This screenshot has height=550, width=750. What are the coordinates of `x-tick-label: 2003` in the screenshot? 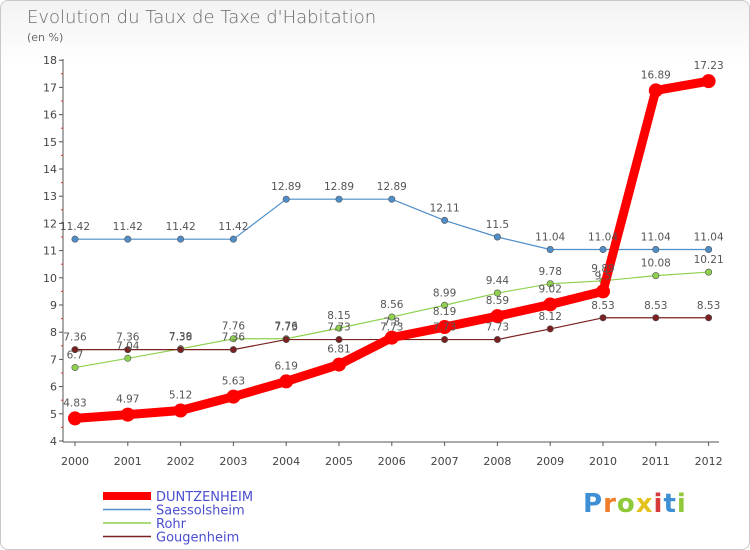 It's located at (233, 461).